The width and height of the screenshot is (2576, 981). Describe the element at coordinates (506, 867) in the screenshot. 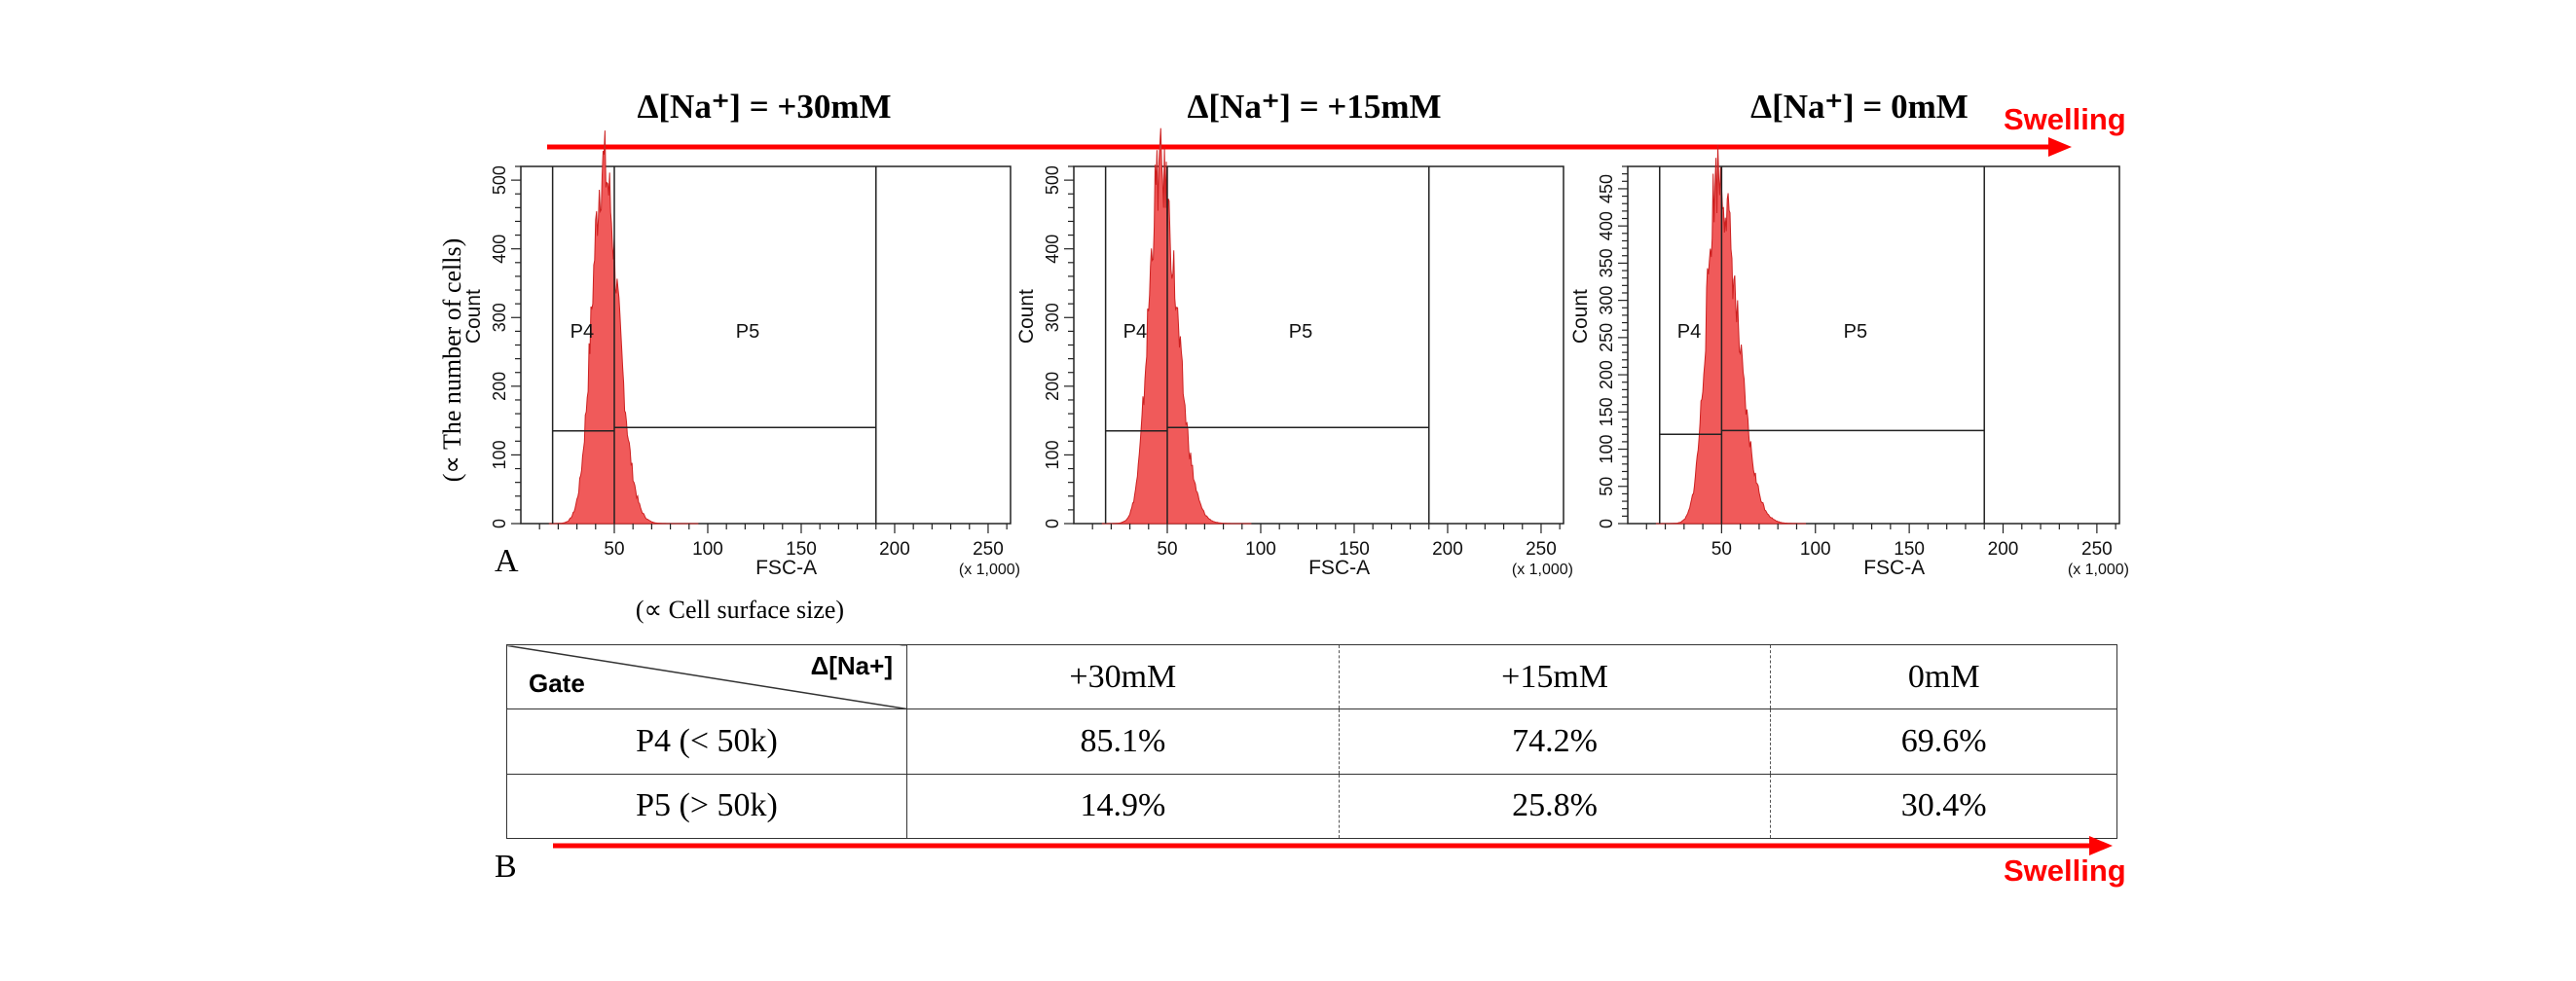

I see `panel-b-label: B` at that location.